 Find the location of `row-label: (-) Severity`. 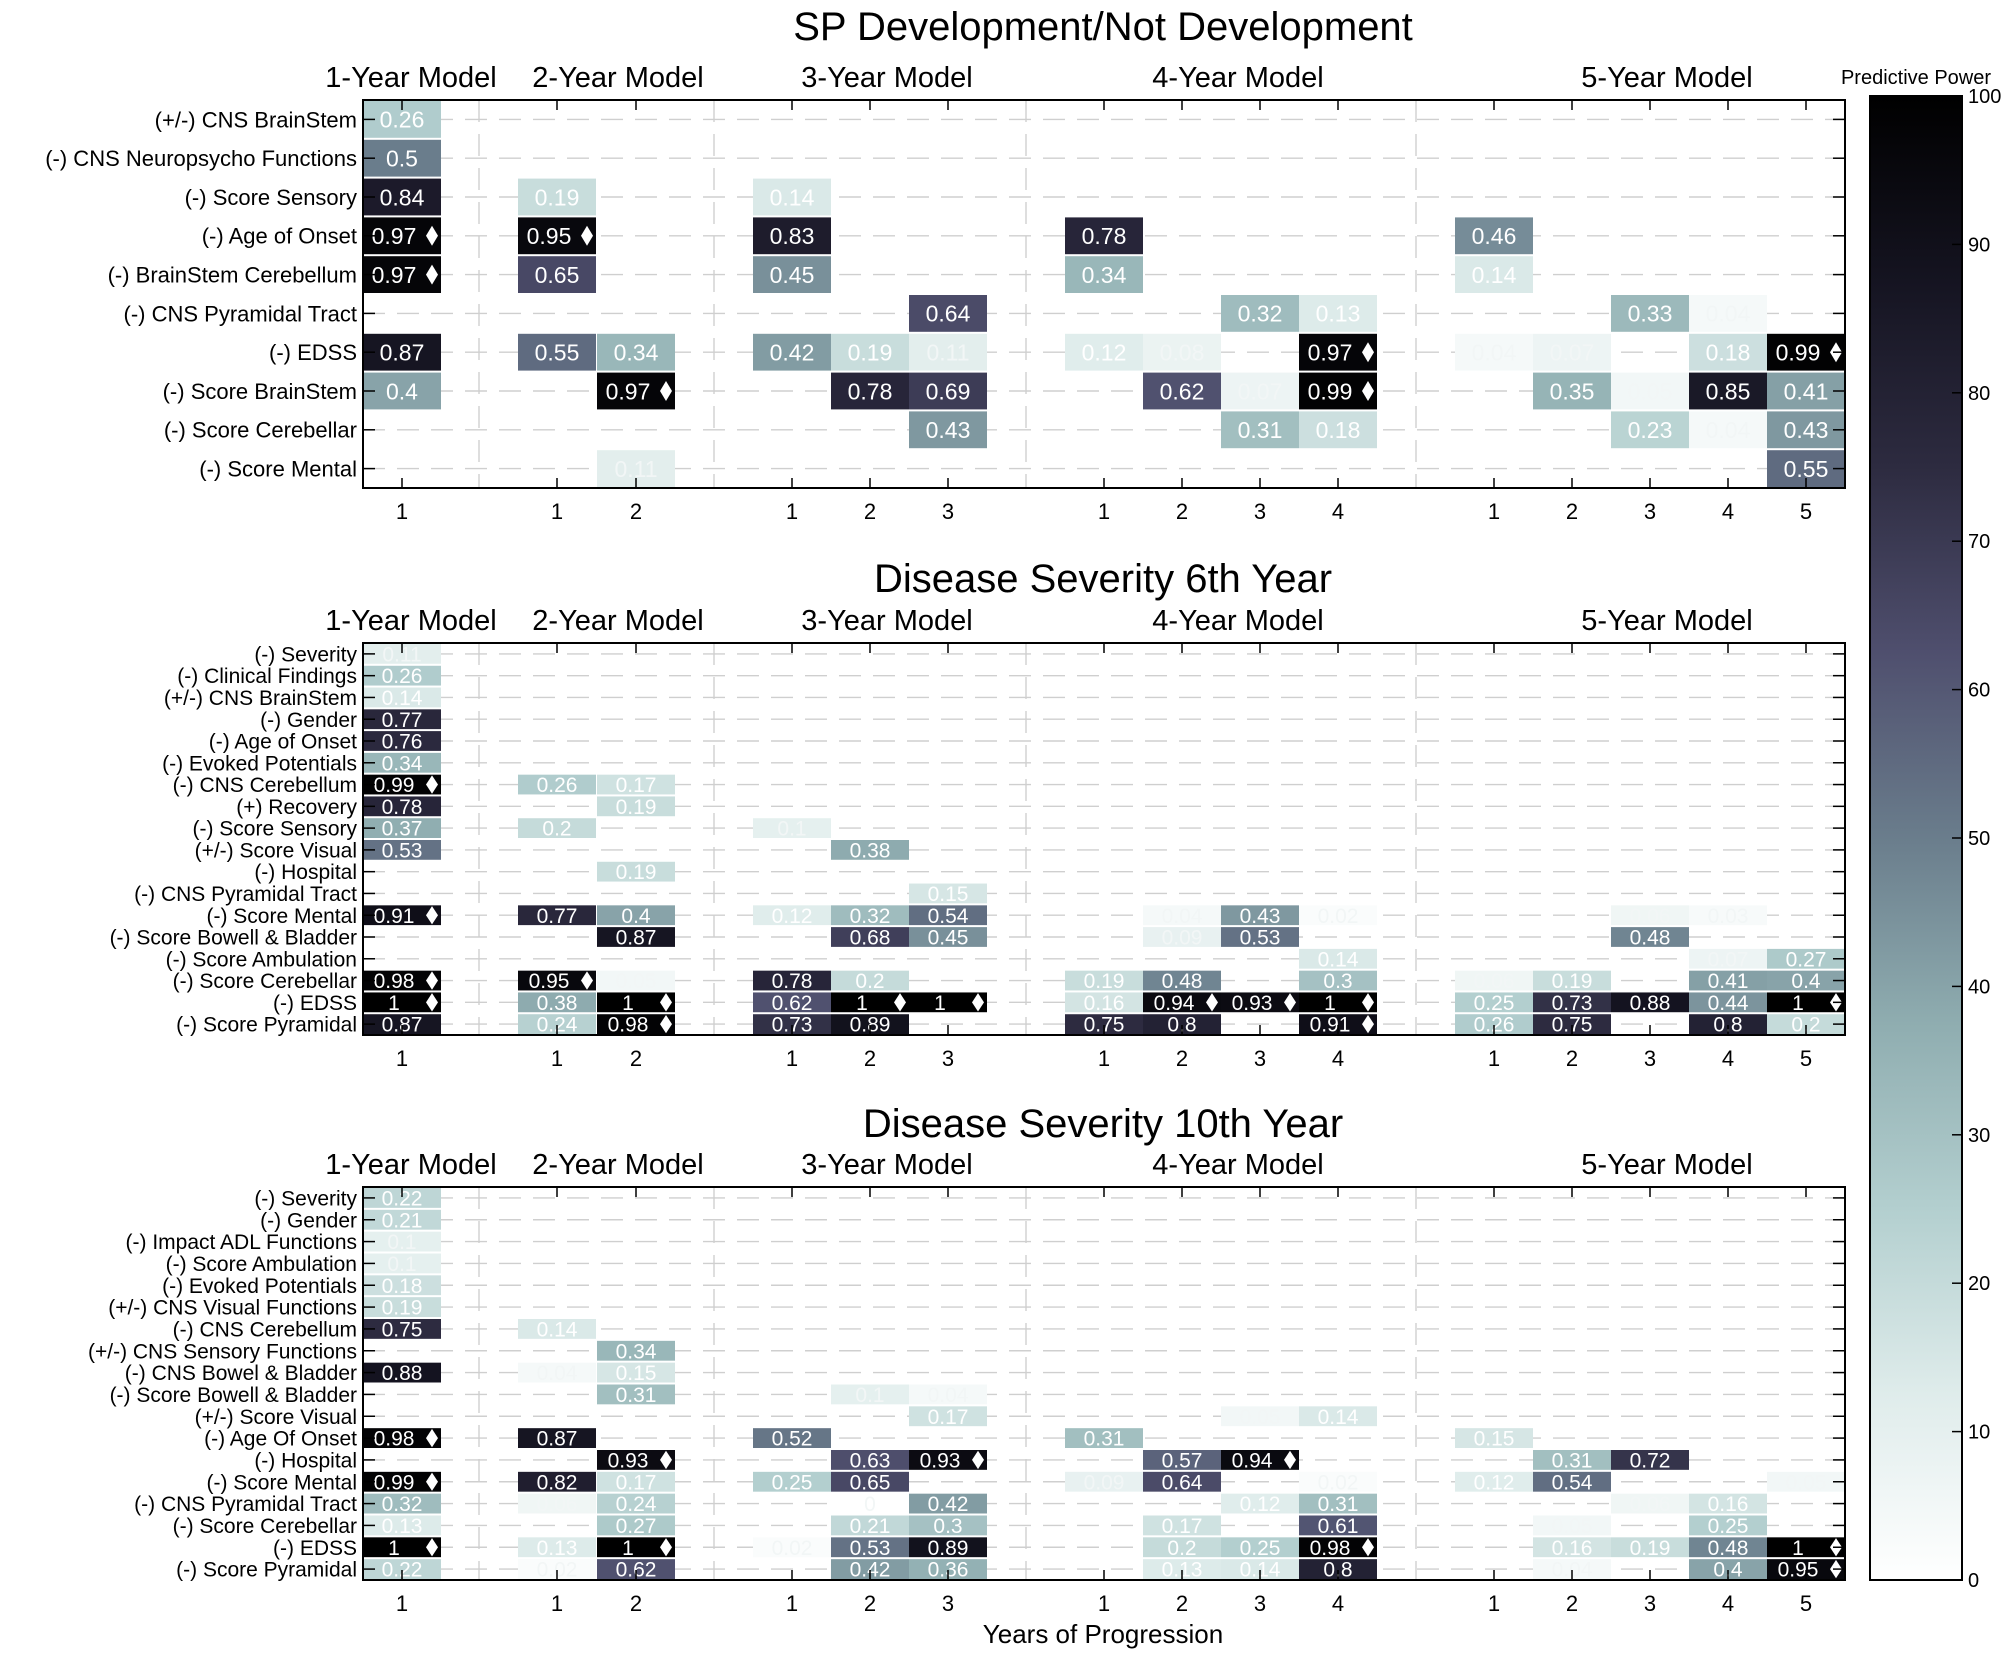

row-label: (-) Severity is located at coordinates (305, 1198).